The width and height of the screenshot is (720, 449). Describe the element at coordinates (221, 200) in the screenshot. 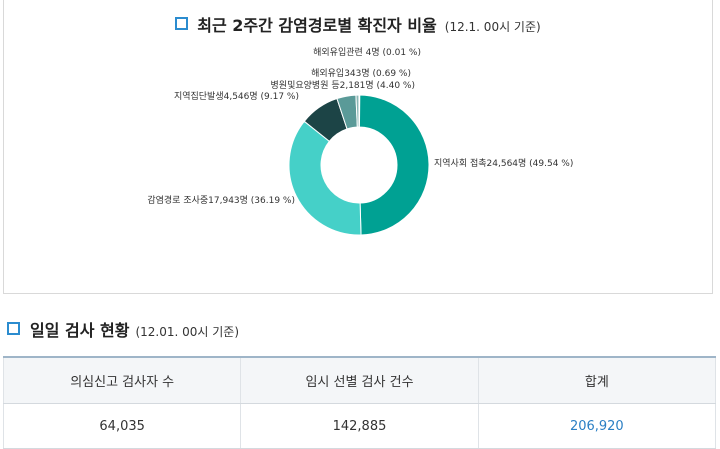

I see `slice-label: 감염경로 조사중17,943명 (36.19 %)` at that location.